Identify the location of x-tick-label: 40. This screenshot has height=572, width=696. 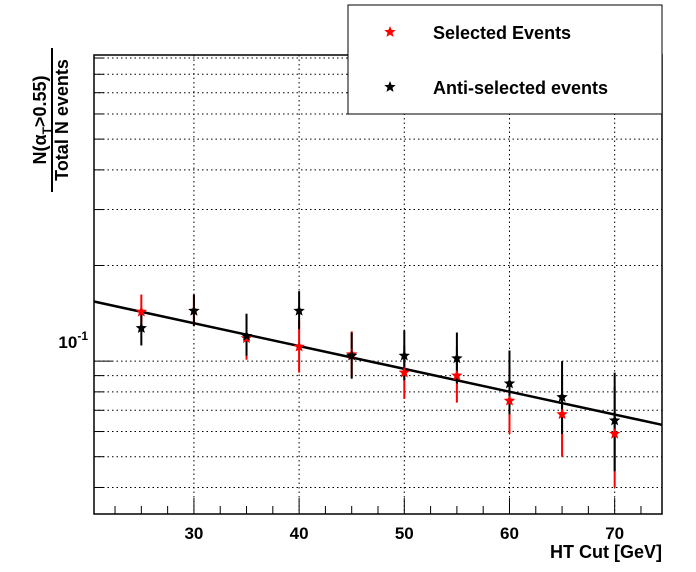
(299, 533).